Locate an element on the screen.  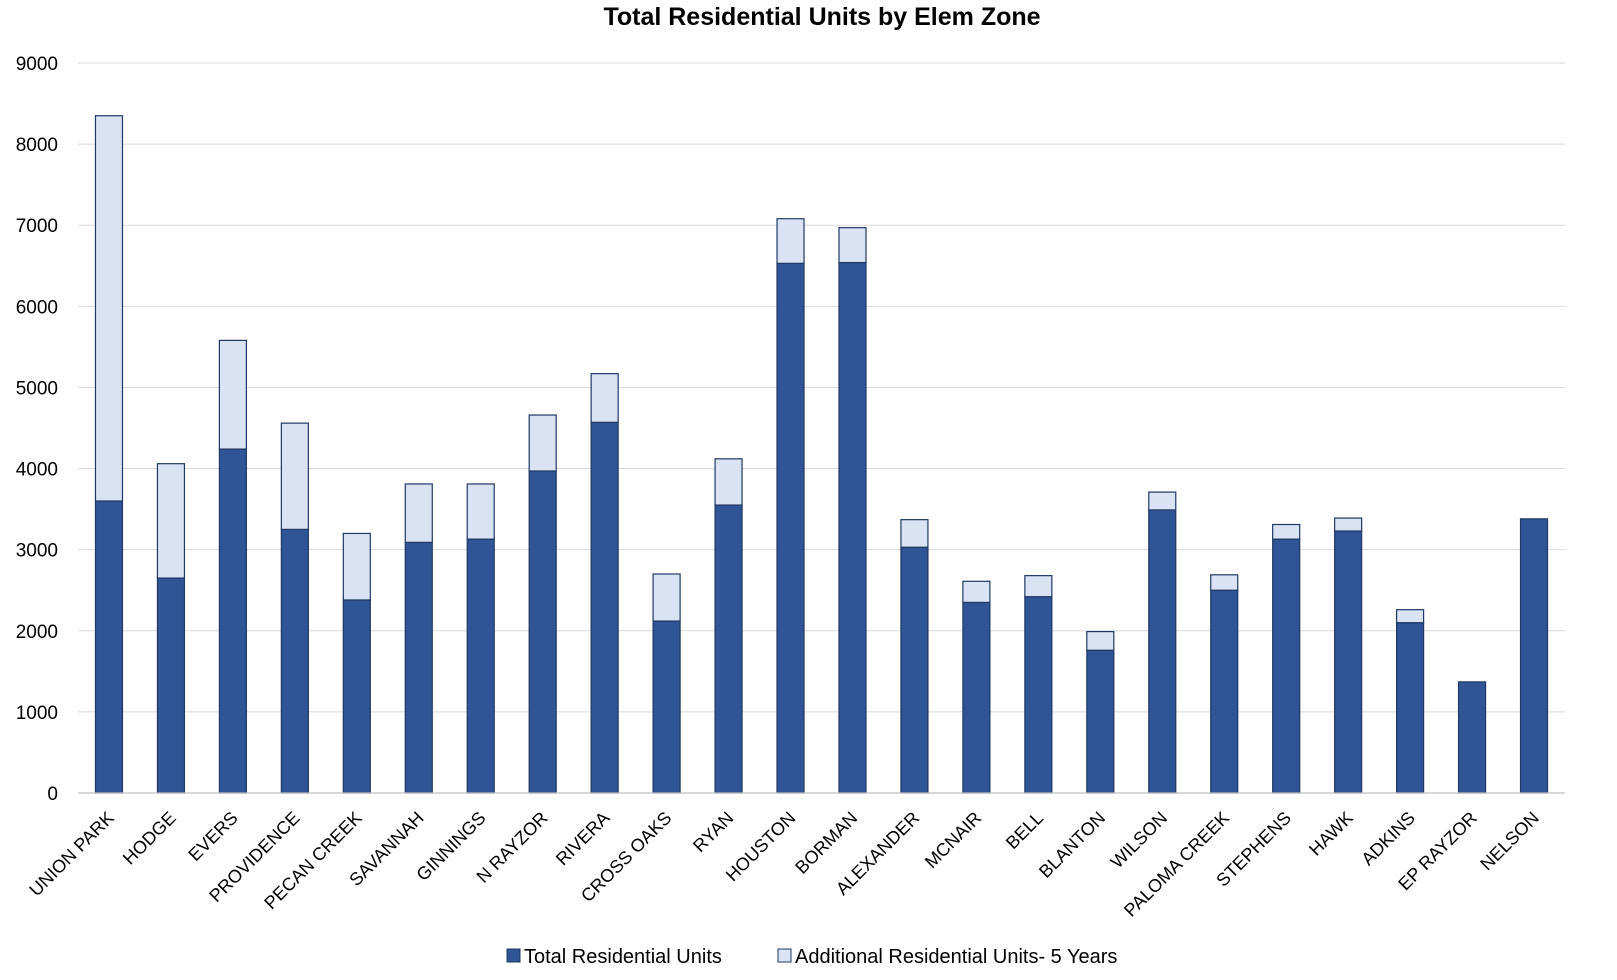
x-category-label: UNION PARK is located at coordinates (71, 854).